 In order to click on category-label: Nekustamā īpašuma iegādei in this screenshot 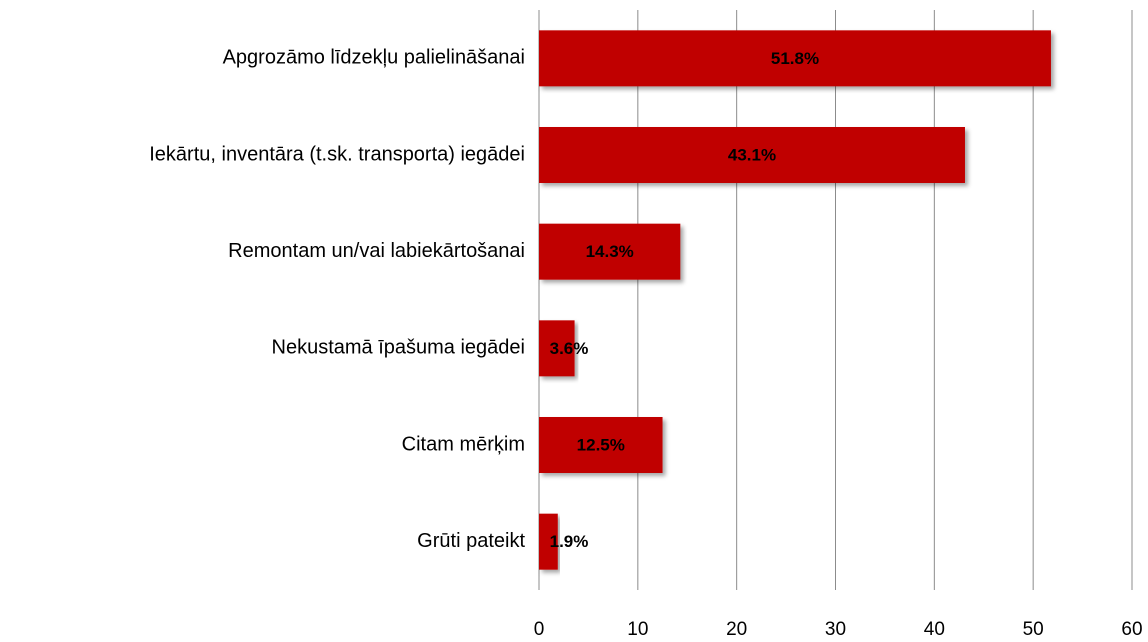, I will do `click(398, 348)`.